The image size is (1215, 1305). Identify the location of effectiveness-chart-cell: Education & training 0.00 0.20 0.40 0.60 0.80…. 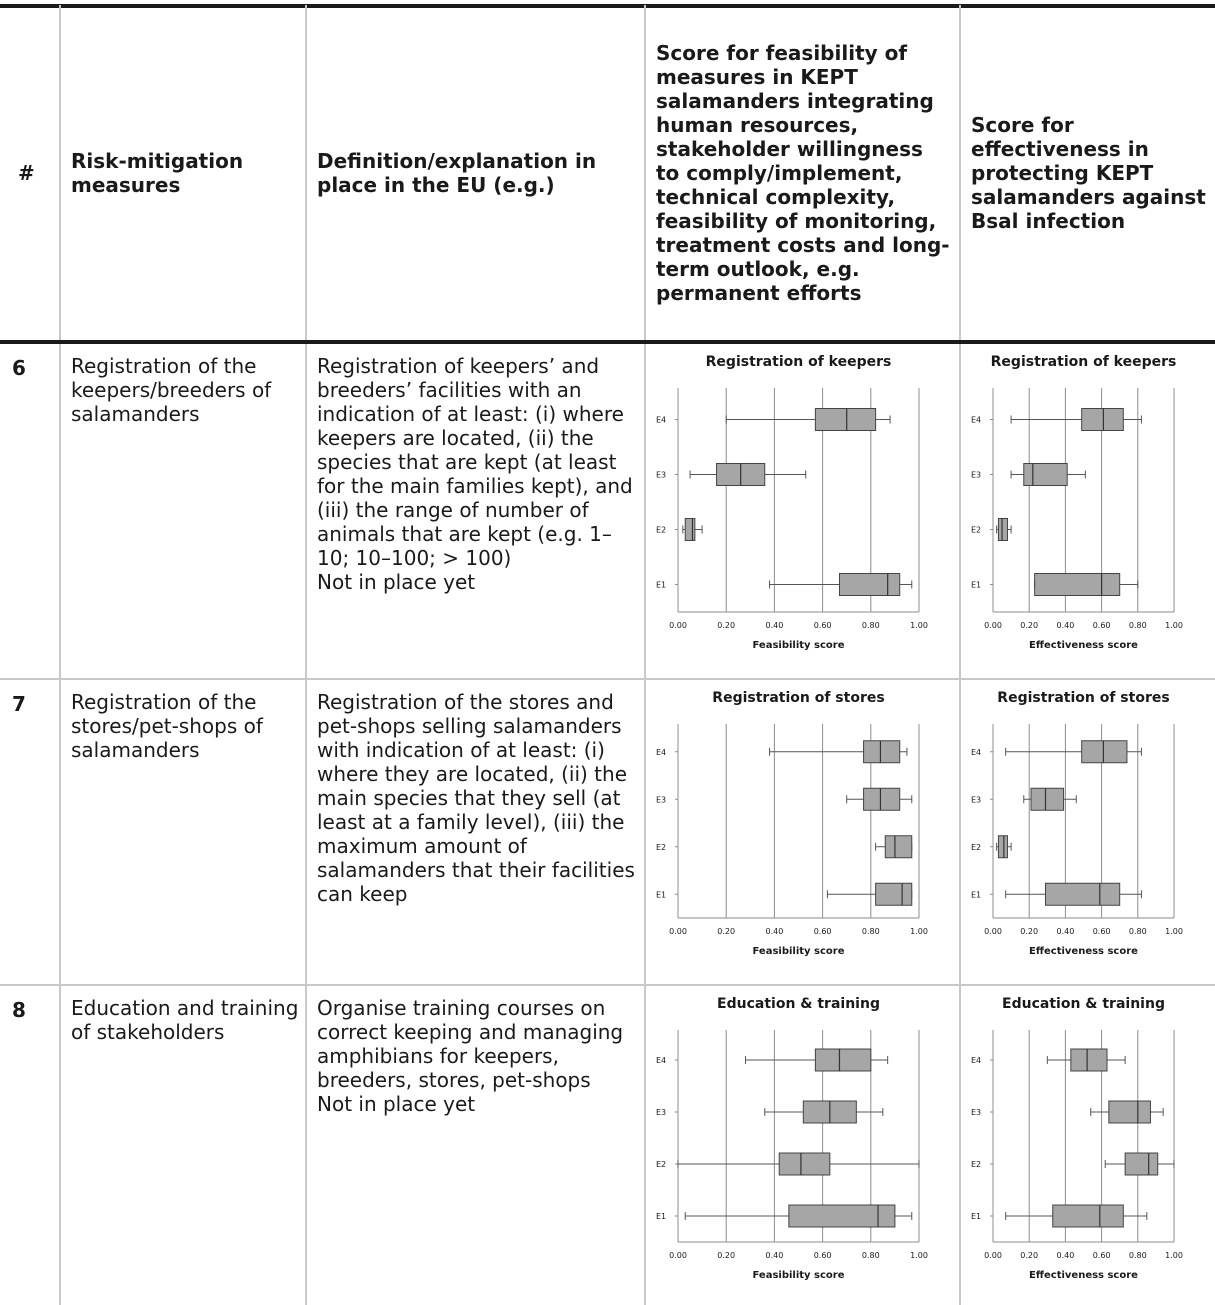
(1087, 1145).